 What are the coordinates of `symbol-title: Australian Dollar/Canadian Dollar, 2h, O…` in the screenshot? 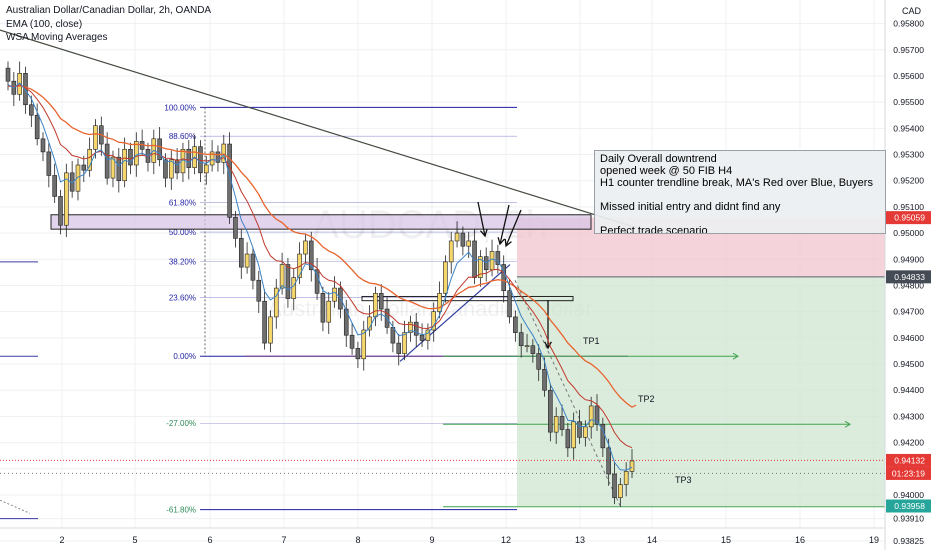 It's located at (109, 10).